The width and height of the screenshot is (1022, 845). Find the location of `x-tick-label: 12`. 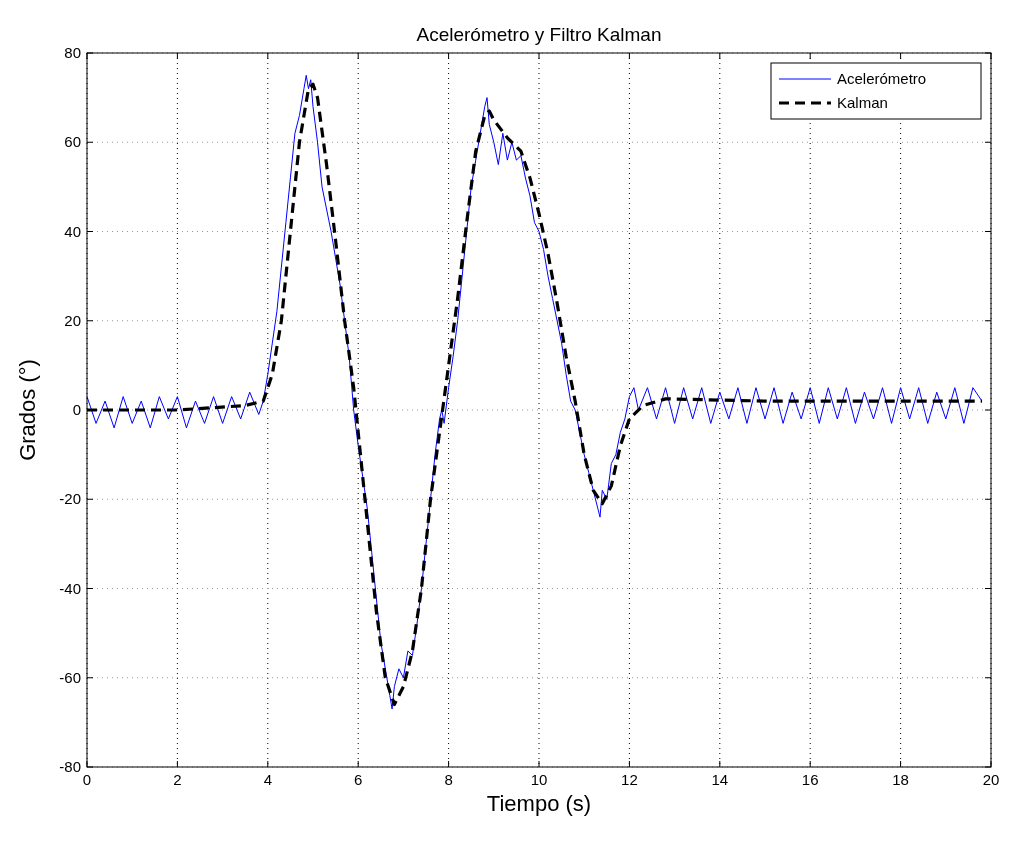

x-tick-label: 12 is located at coordinates (629, 779).